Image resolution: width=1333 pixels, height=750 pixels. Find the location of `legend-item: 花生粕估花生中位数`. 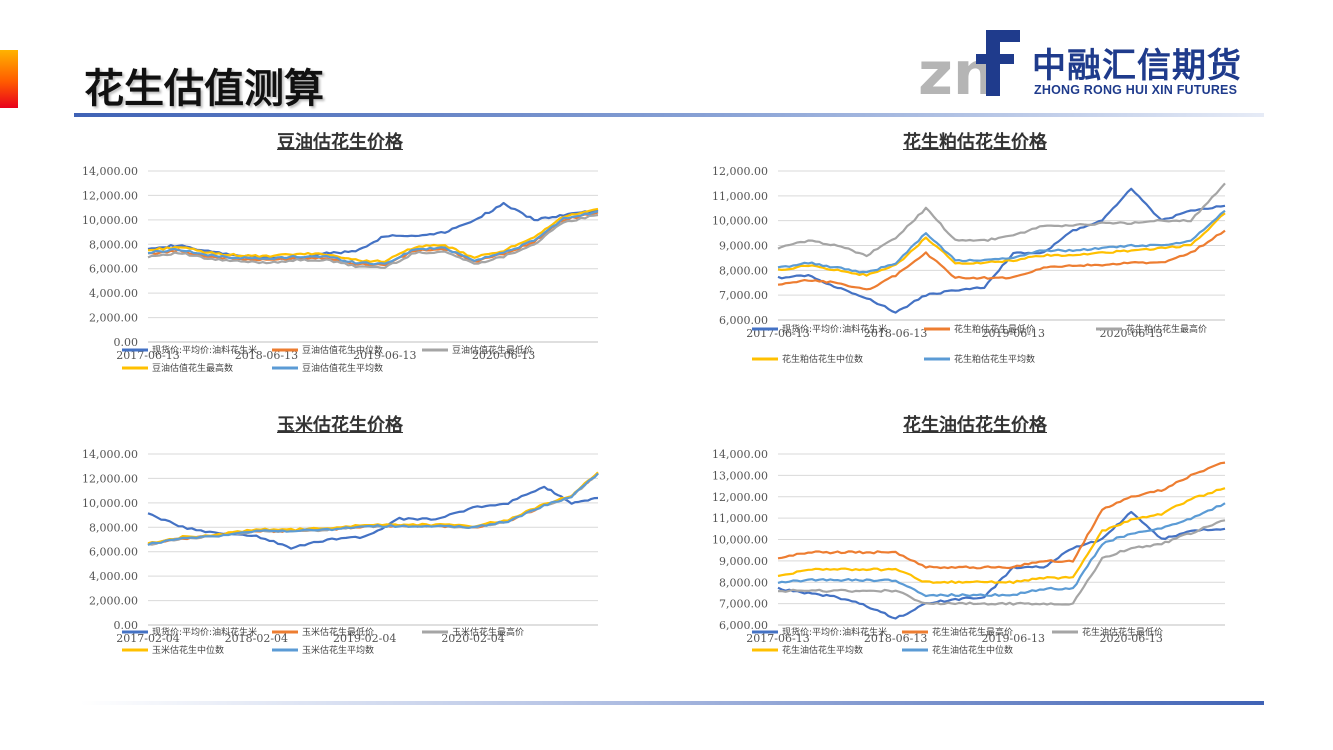

legend-item: 花生粕估花生中位数 is located at coordinates (807, 359).